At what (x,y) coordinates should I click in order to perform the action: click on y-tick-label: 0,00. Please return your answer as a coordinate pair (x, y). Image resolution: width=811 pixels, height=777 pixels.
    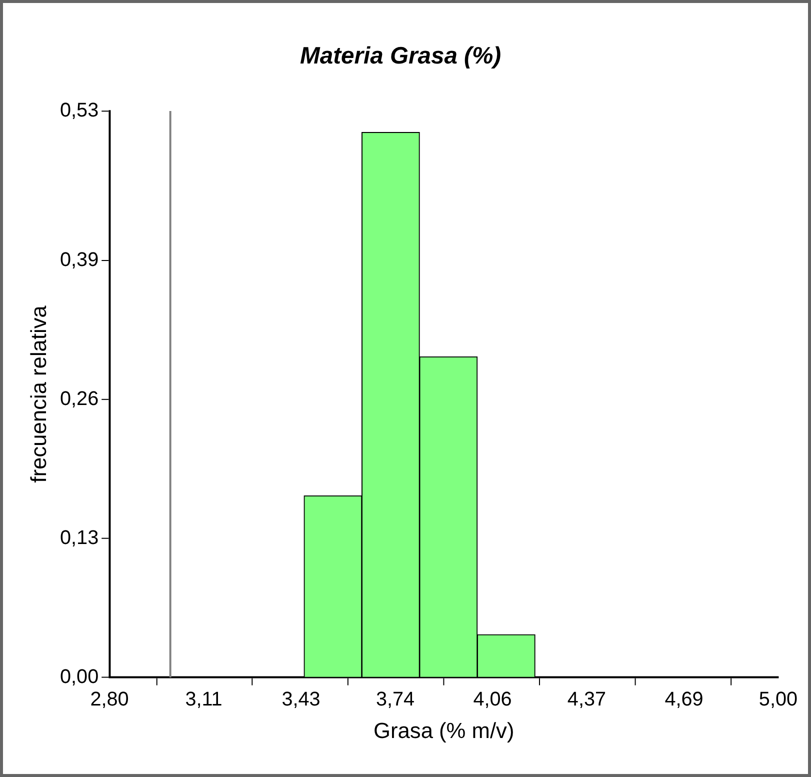
    Looking at the image, I should click on (79, 677).